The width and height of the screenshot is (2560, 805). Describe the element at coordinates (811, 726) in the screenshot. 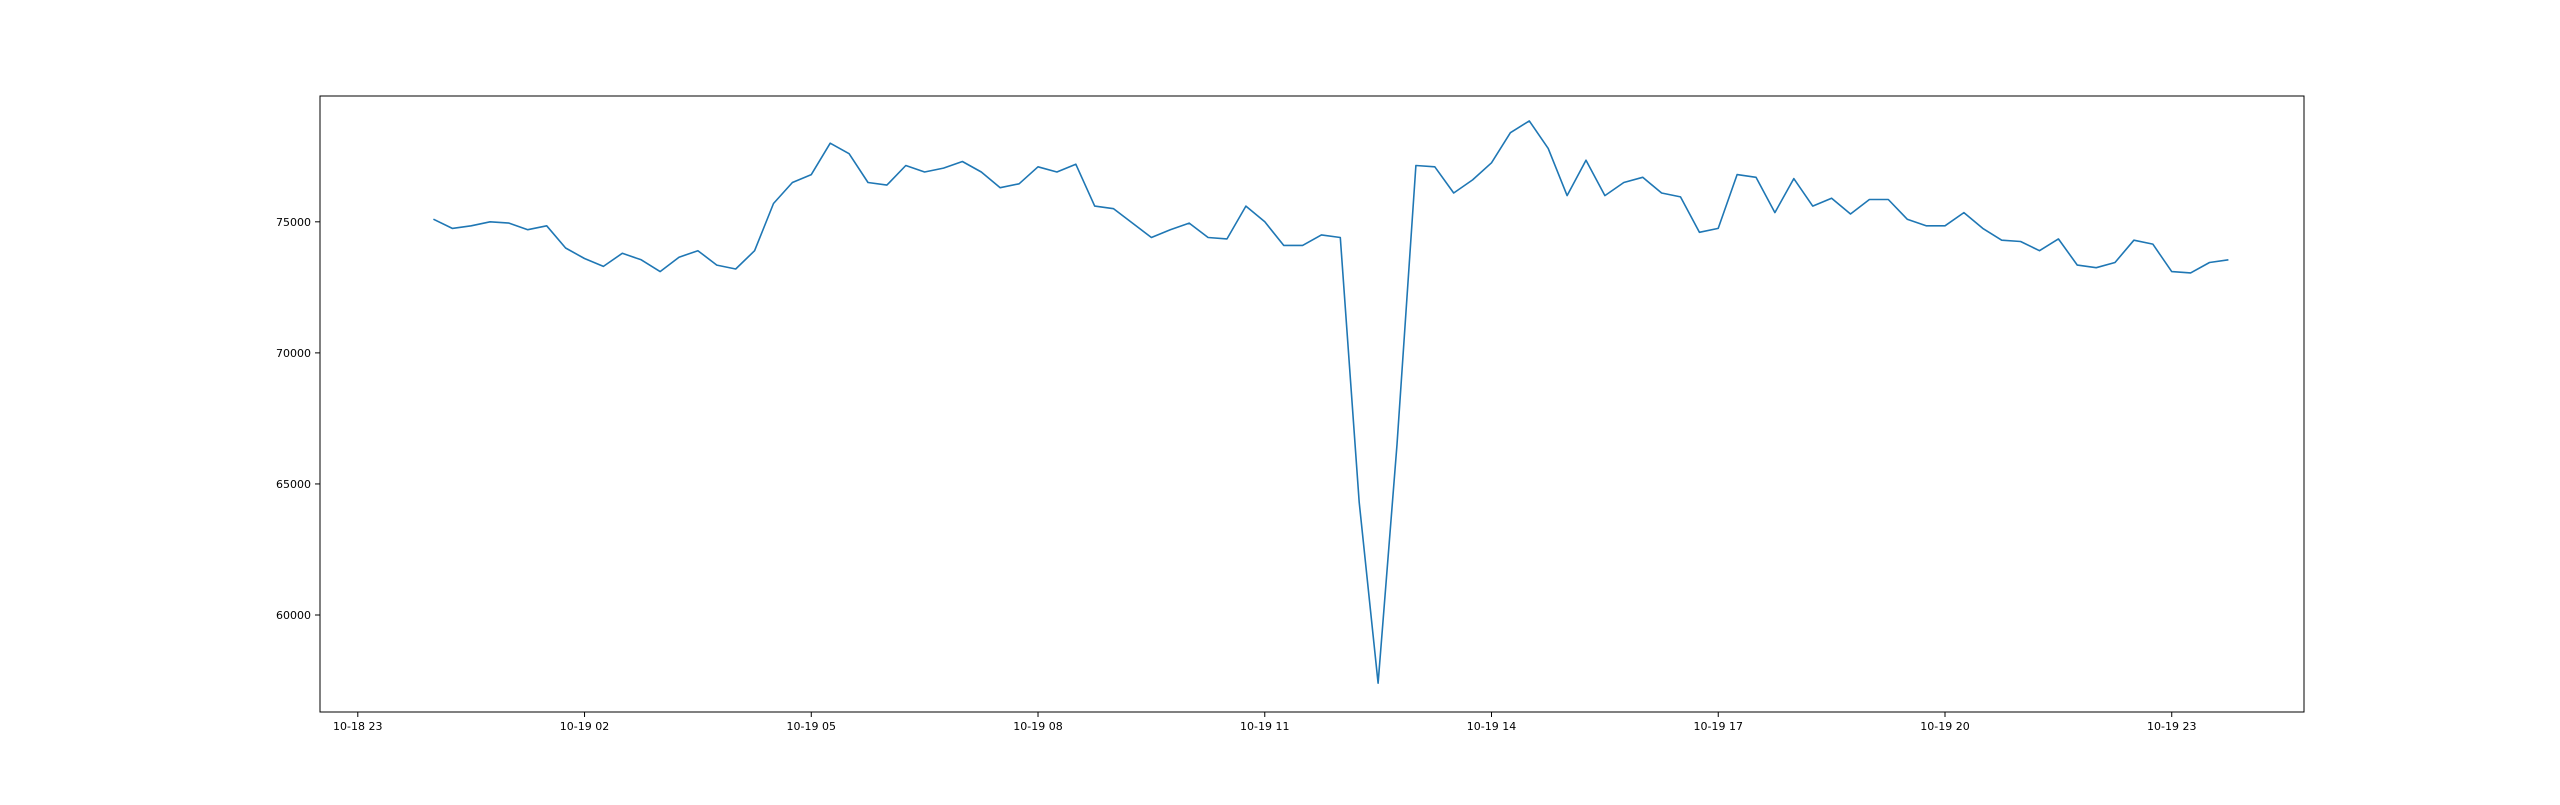

I see `x-tick-label: 10-19 05` at that location.